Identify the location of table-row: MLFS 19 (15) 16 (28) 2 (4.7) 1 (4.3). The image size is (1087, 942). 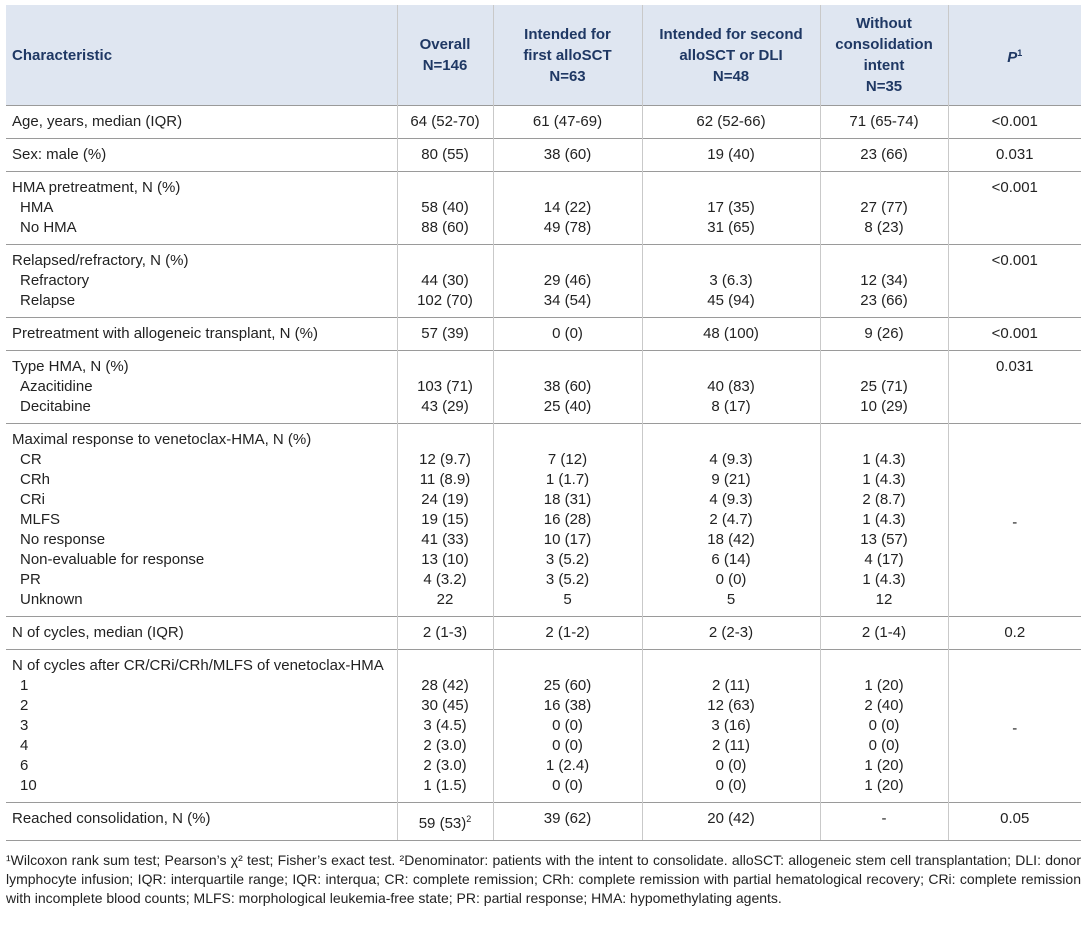
(543, 520).